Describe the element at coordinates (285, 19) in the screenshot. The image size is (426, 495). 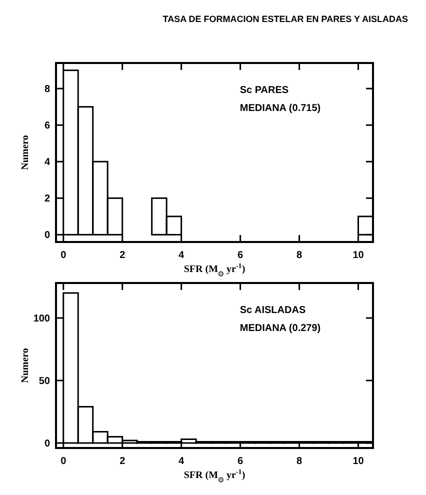
I see `chart-title: TASA DE FORMACION ESTELAR EN PARES Y AISLADAS` at that location.